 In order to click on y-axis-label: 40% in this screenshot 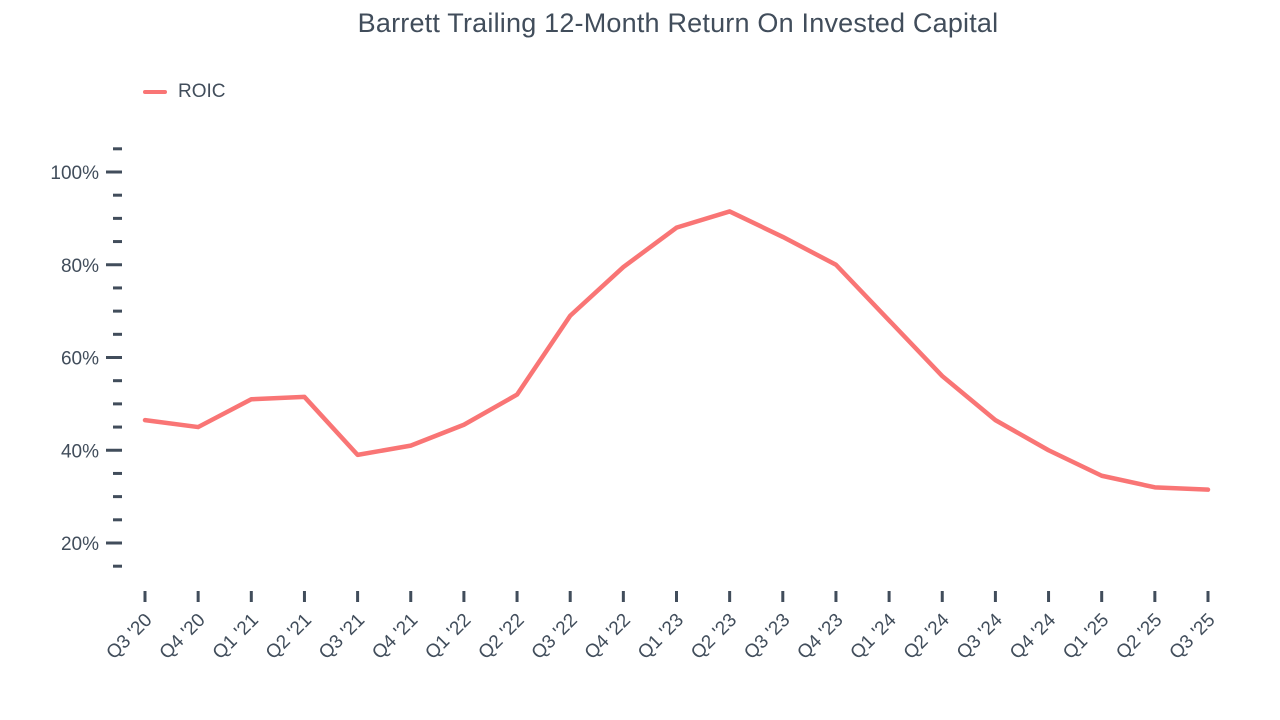, I will do `click(80, 451)`.